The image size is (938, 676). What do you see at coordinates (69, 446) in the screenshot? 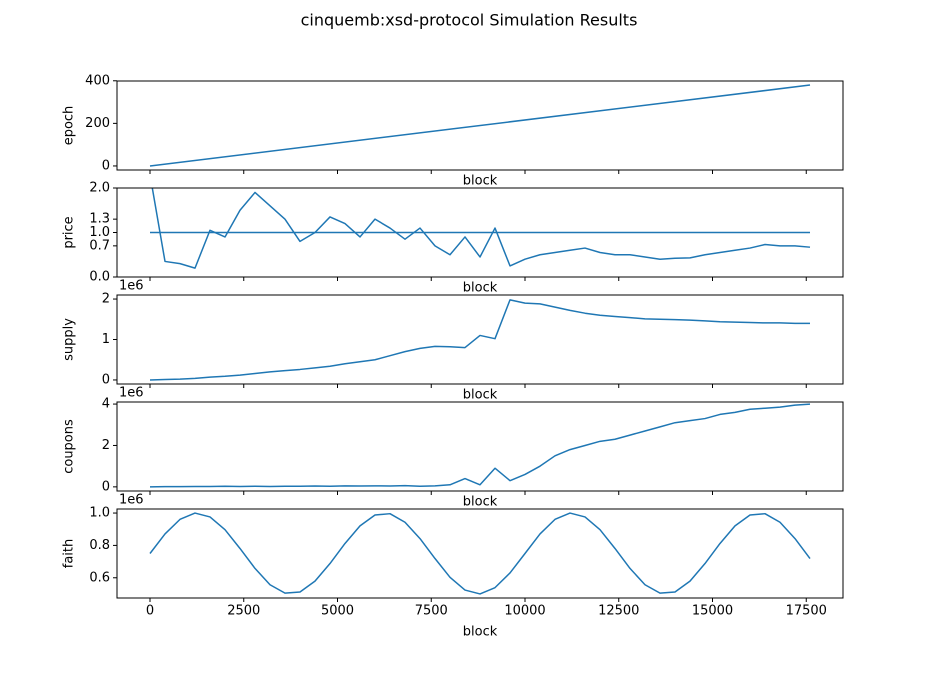
I see `y-axis-label: coupons` at bounding box center [69, 446].